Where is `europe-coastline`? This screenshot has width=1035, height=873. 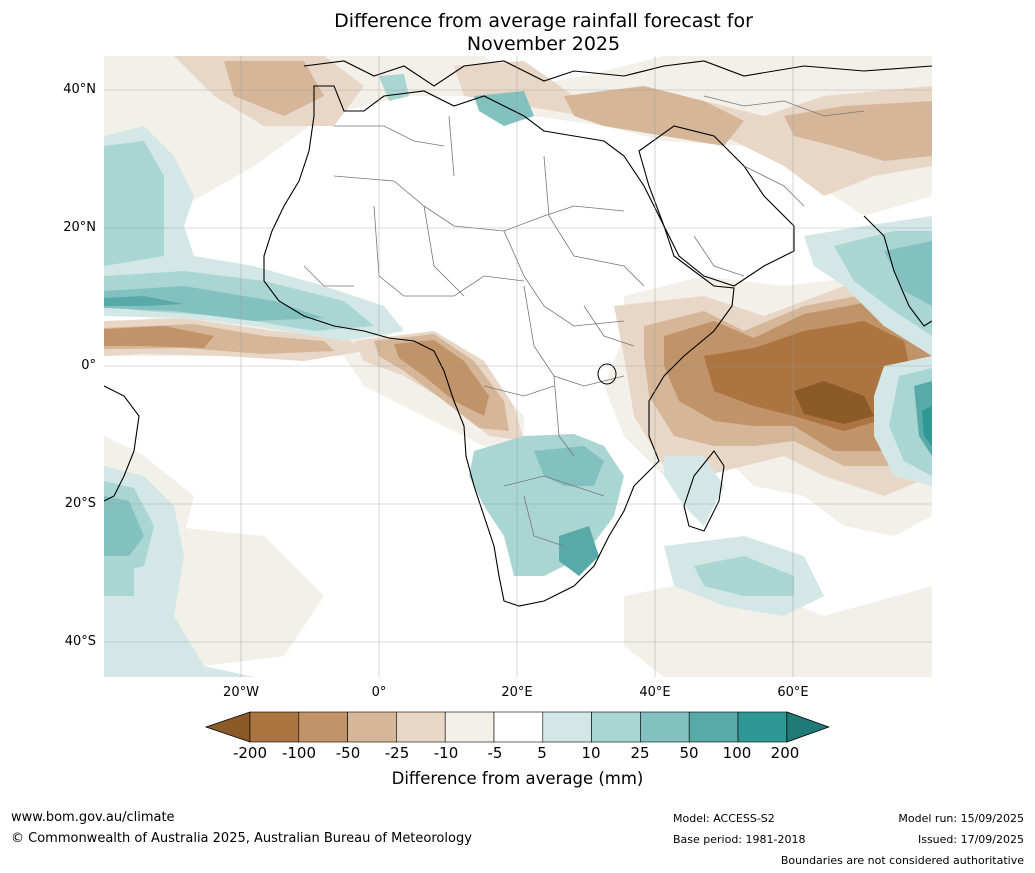
europe-coastline is located at coordinates (617, 73).